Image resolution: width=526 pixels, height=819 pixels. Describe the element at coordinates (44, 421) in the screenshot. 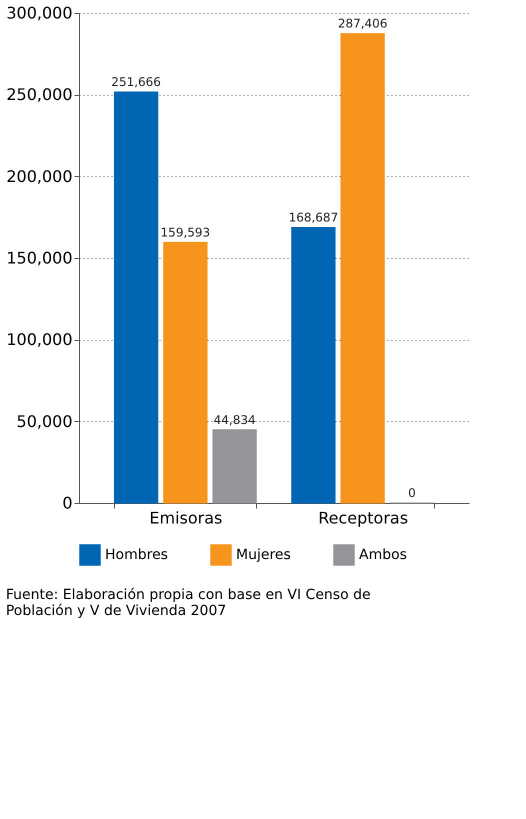

I see `y-tick-label: 50,000` at that location.